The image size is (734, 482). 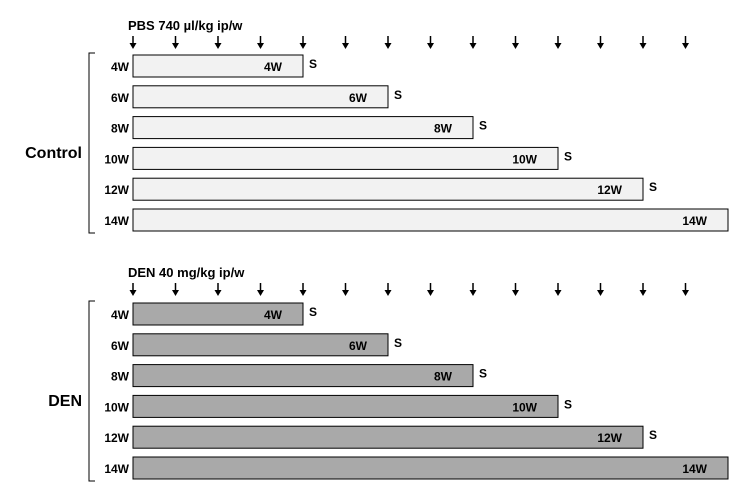 What do you see at coordinates (53, 153) in the screenshot?
I see `control-group-label: Control` at bounding box center [53, 153].